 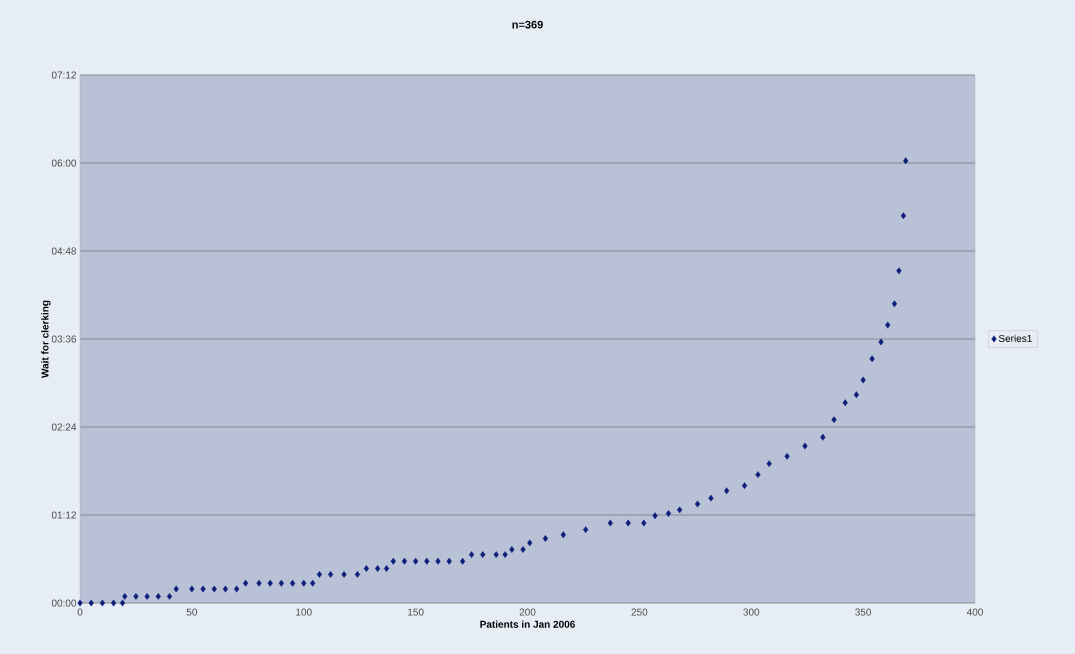 What do you see at coordinates (1015, 338) in the screenshot?
I see `legend-label: Series1` at bounding box center [1015, 338].